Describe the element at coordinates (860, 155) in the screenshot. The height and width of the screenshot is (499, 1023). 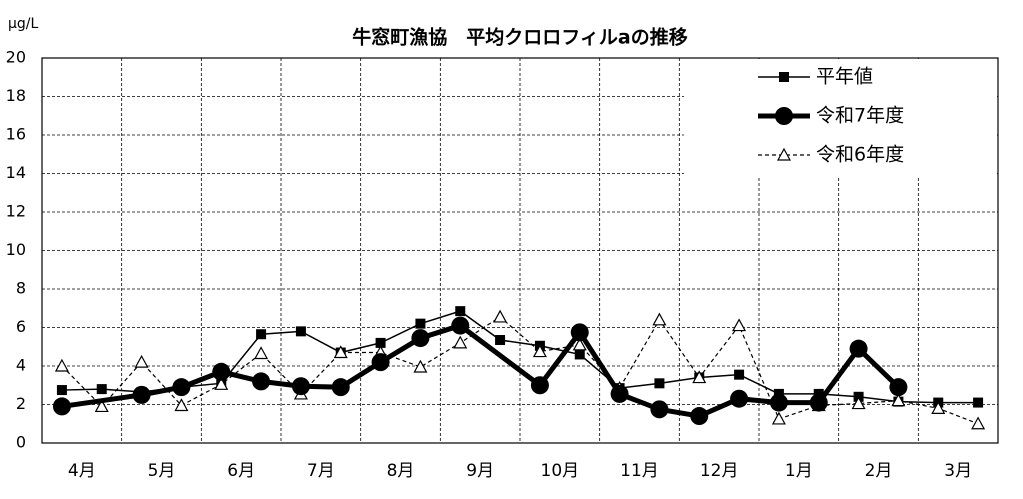
I see `legend-label: 令和6年度` at that location.